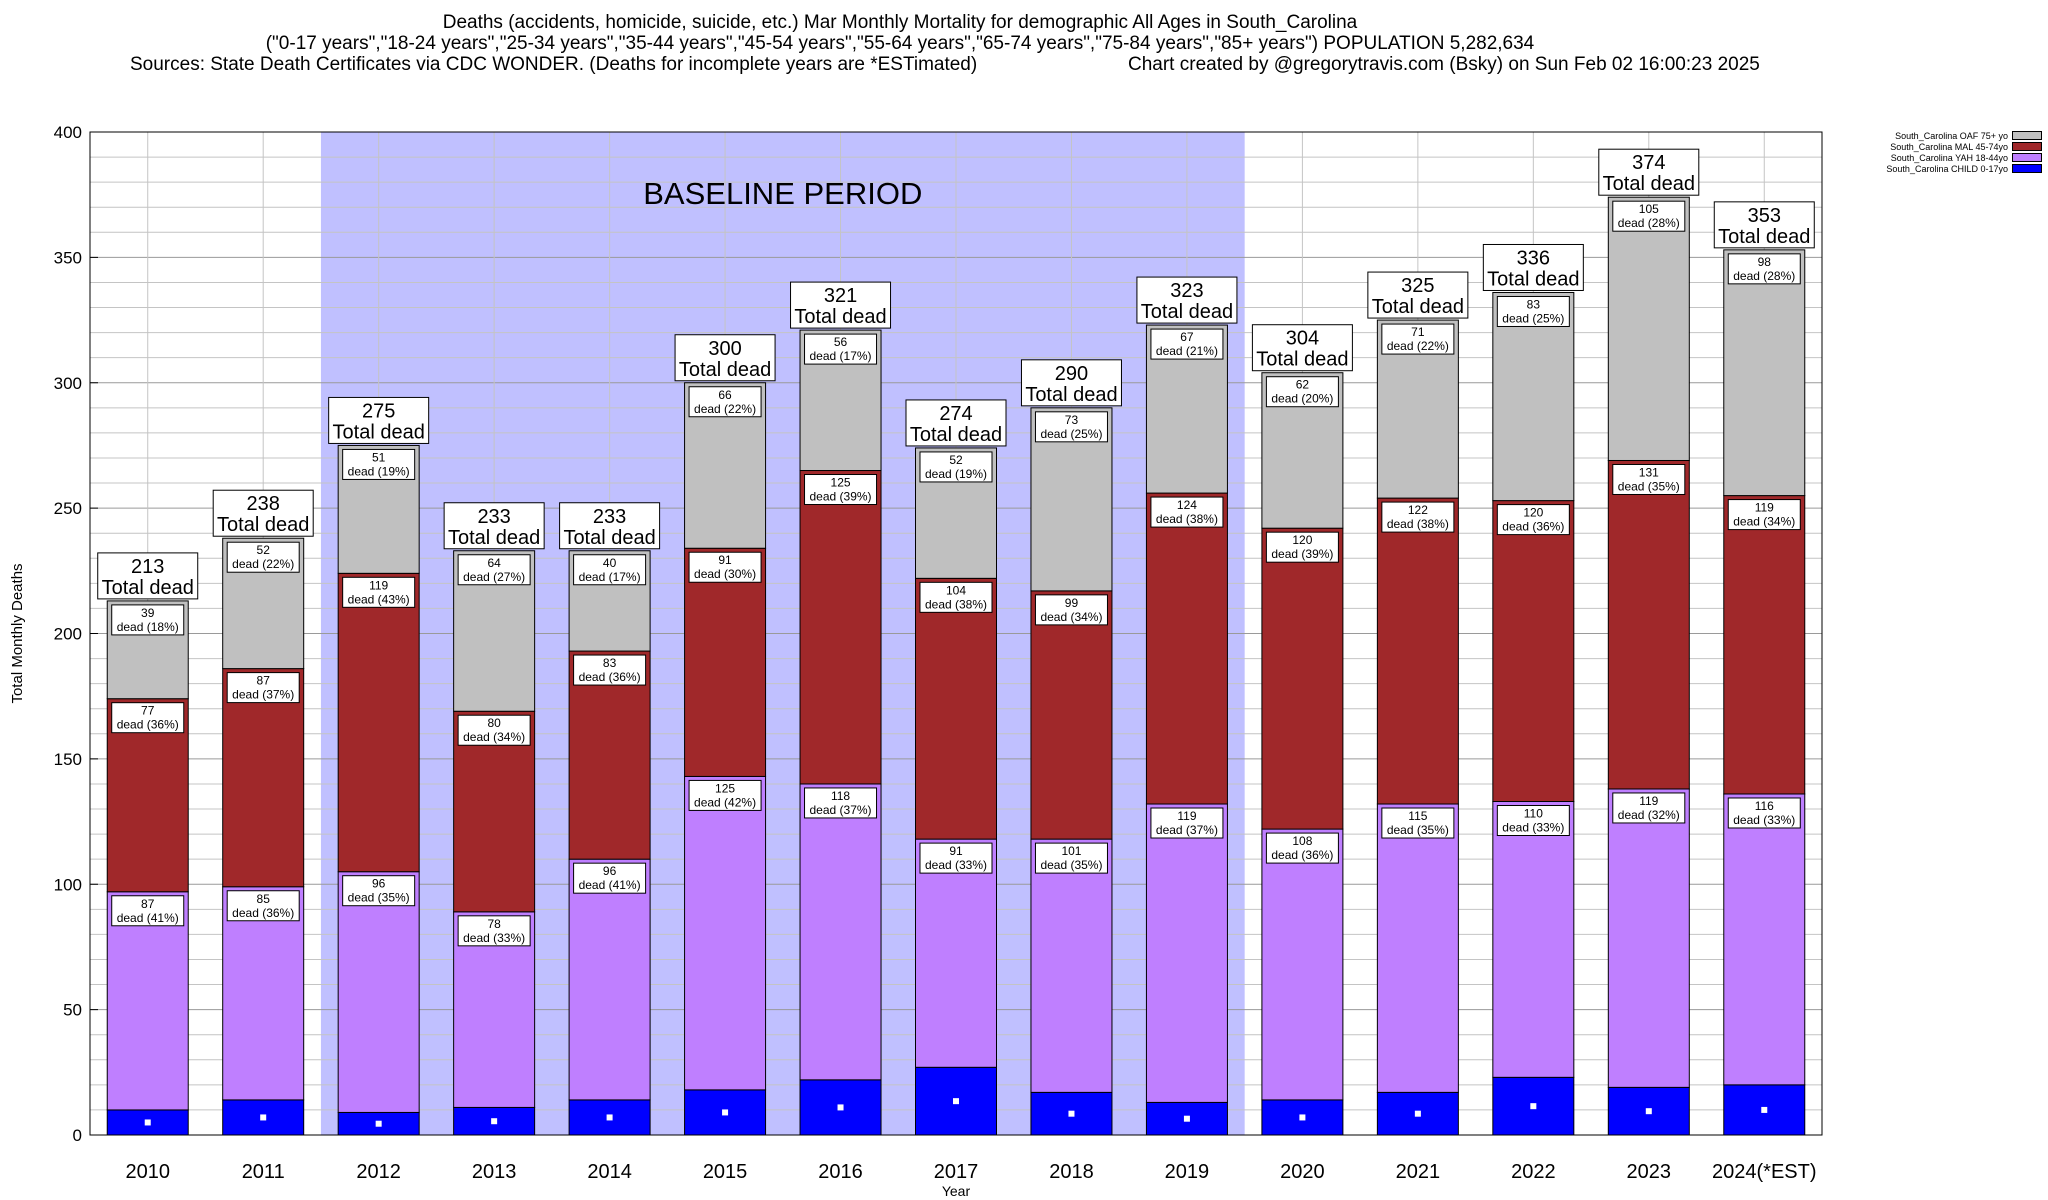  Describe the element at coordinates (1072, 420) in the screenshot. I see `segment-value-label: 73` at that location.